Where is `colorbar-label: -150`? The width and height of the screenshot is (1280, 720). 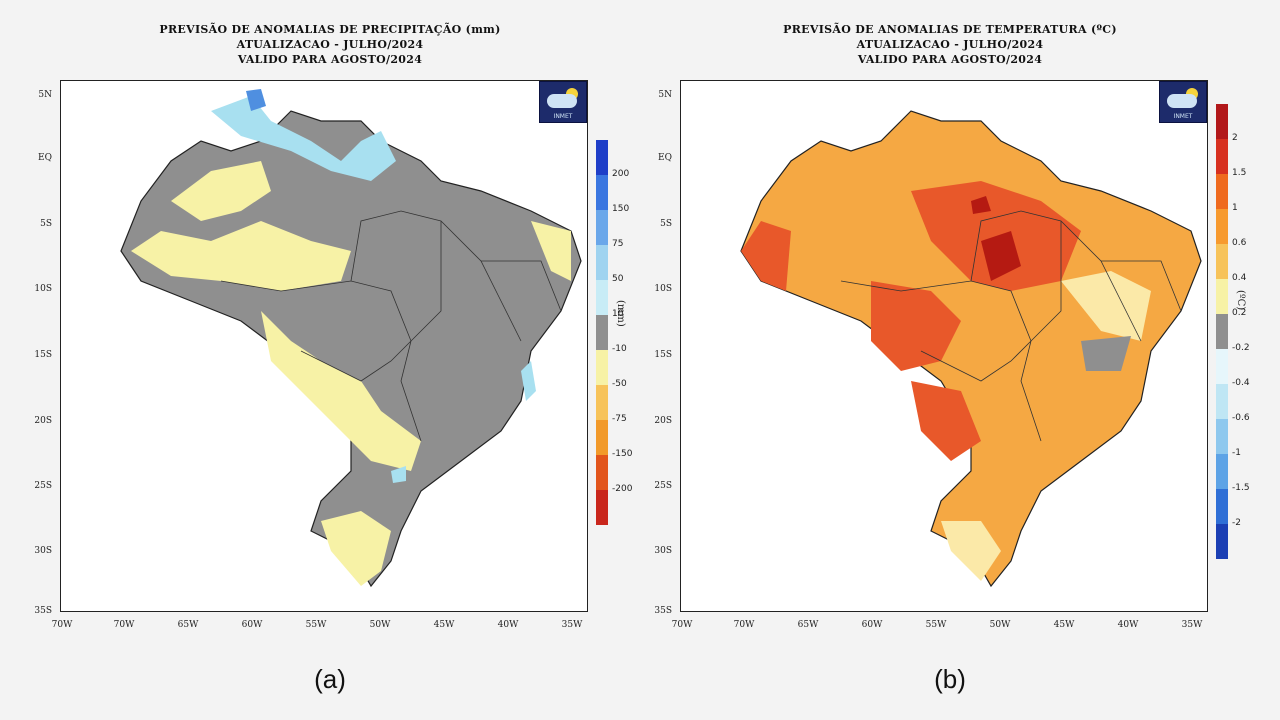
colorbar-label: -150 is located at coordinates (622, 454).